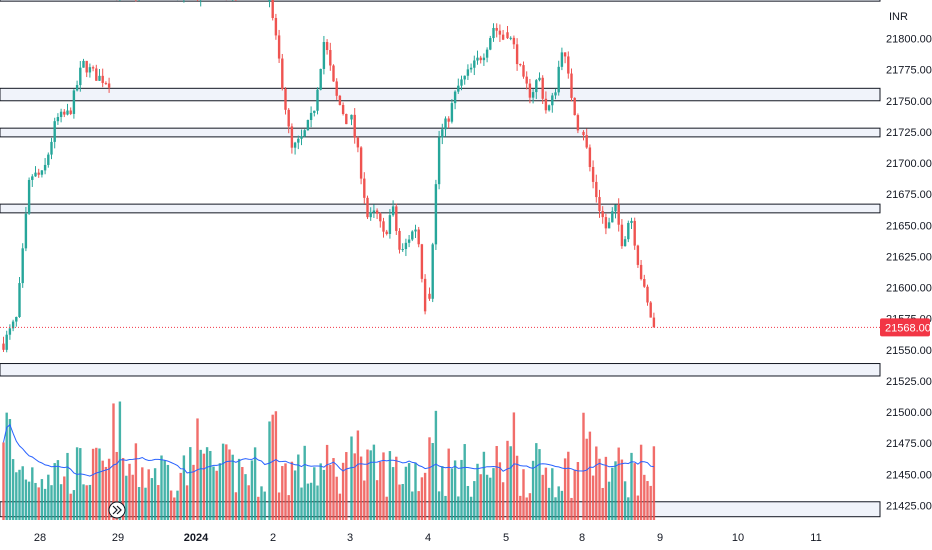  What do you see at coordinates (428, 538) in the screenshot?
I see `time-axis: 28 29 2024 2 3 4 5 8 9 10 11` at bounding box center [428, 538].